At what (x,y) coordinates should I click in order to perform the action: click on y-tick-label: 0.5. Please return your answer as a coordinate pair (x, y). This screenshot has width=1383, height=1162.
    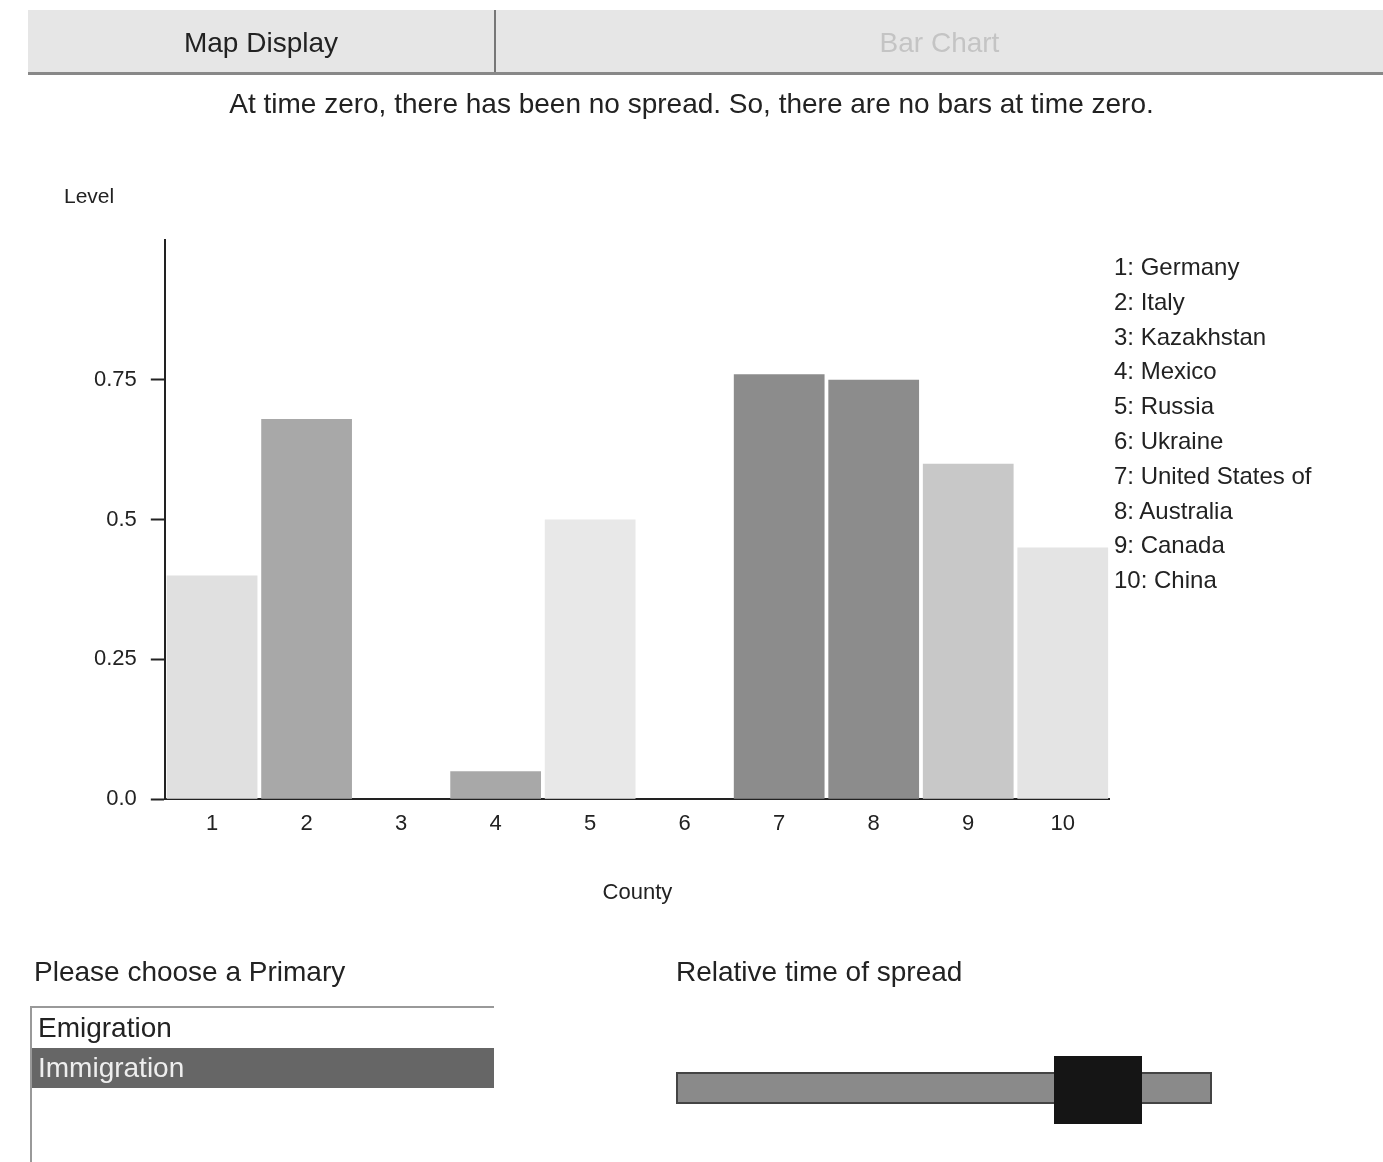
    Looking at the image, I should click on (121, 518).